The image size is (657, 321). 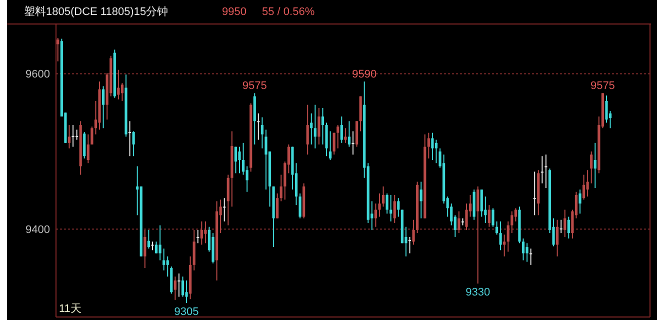 What do you see at coordinates (96, 11) in the screenshot?
I see `chart-title: 塑料1805(DCE 11805)15分钟` at bounding box center [96, 11].